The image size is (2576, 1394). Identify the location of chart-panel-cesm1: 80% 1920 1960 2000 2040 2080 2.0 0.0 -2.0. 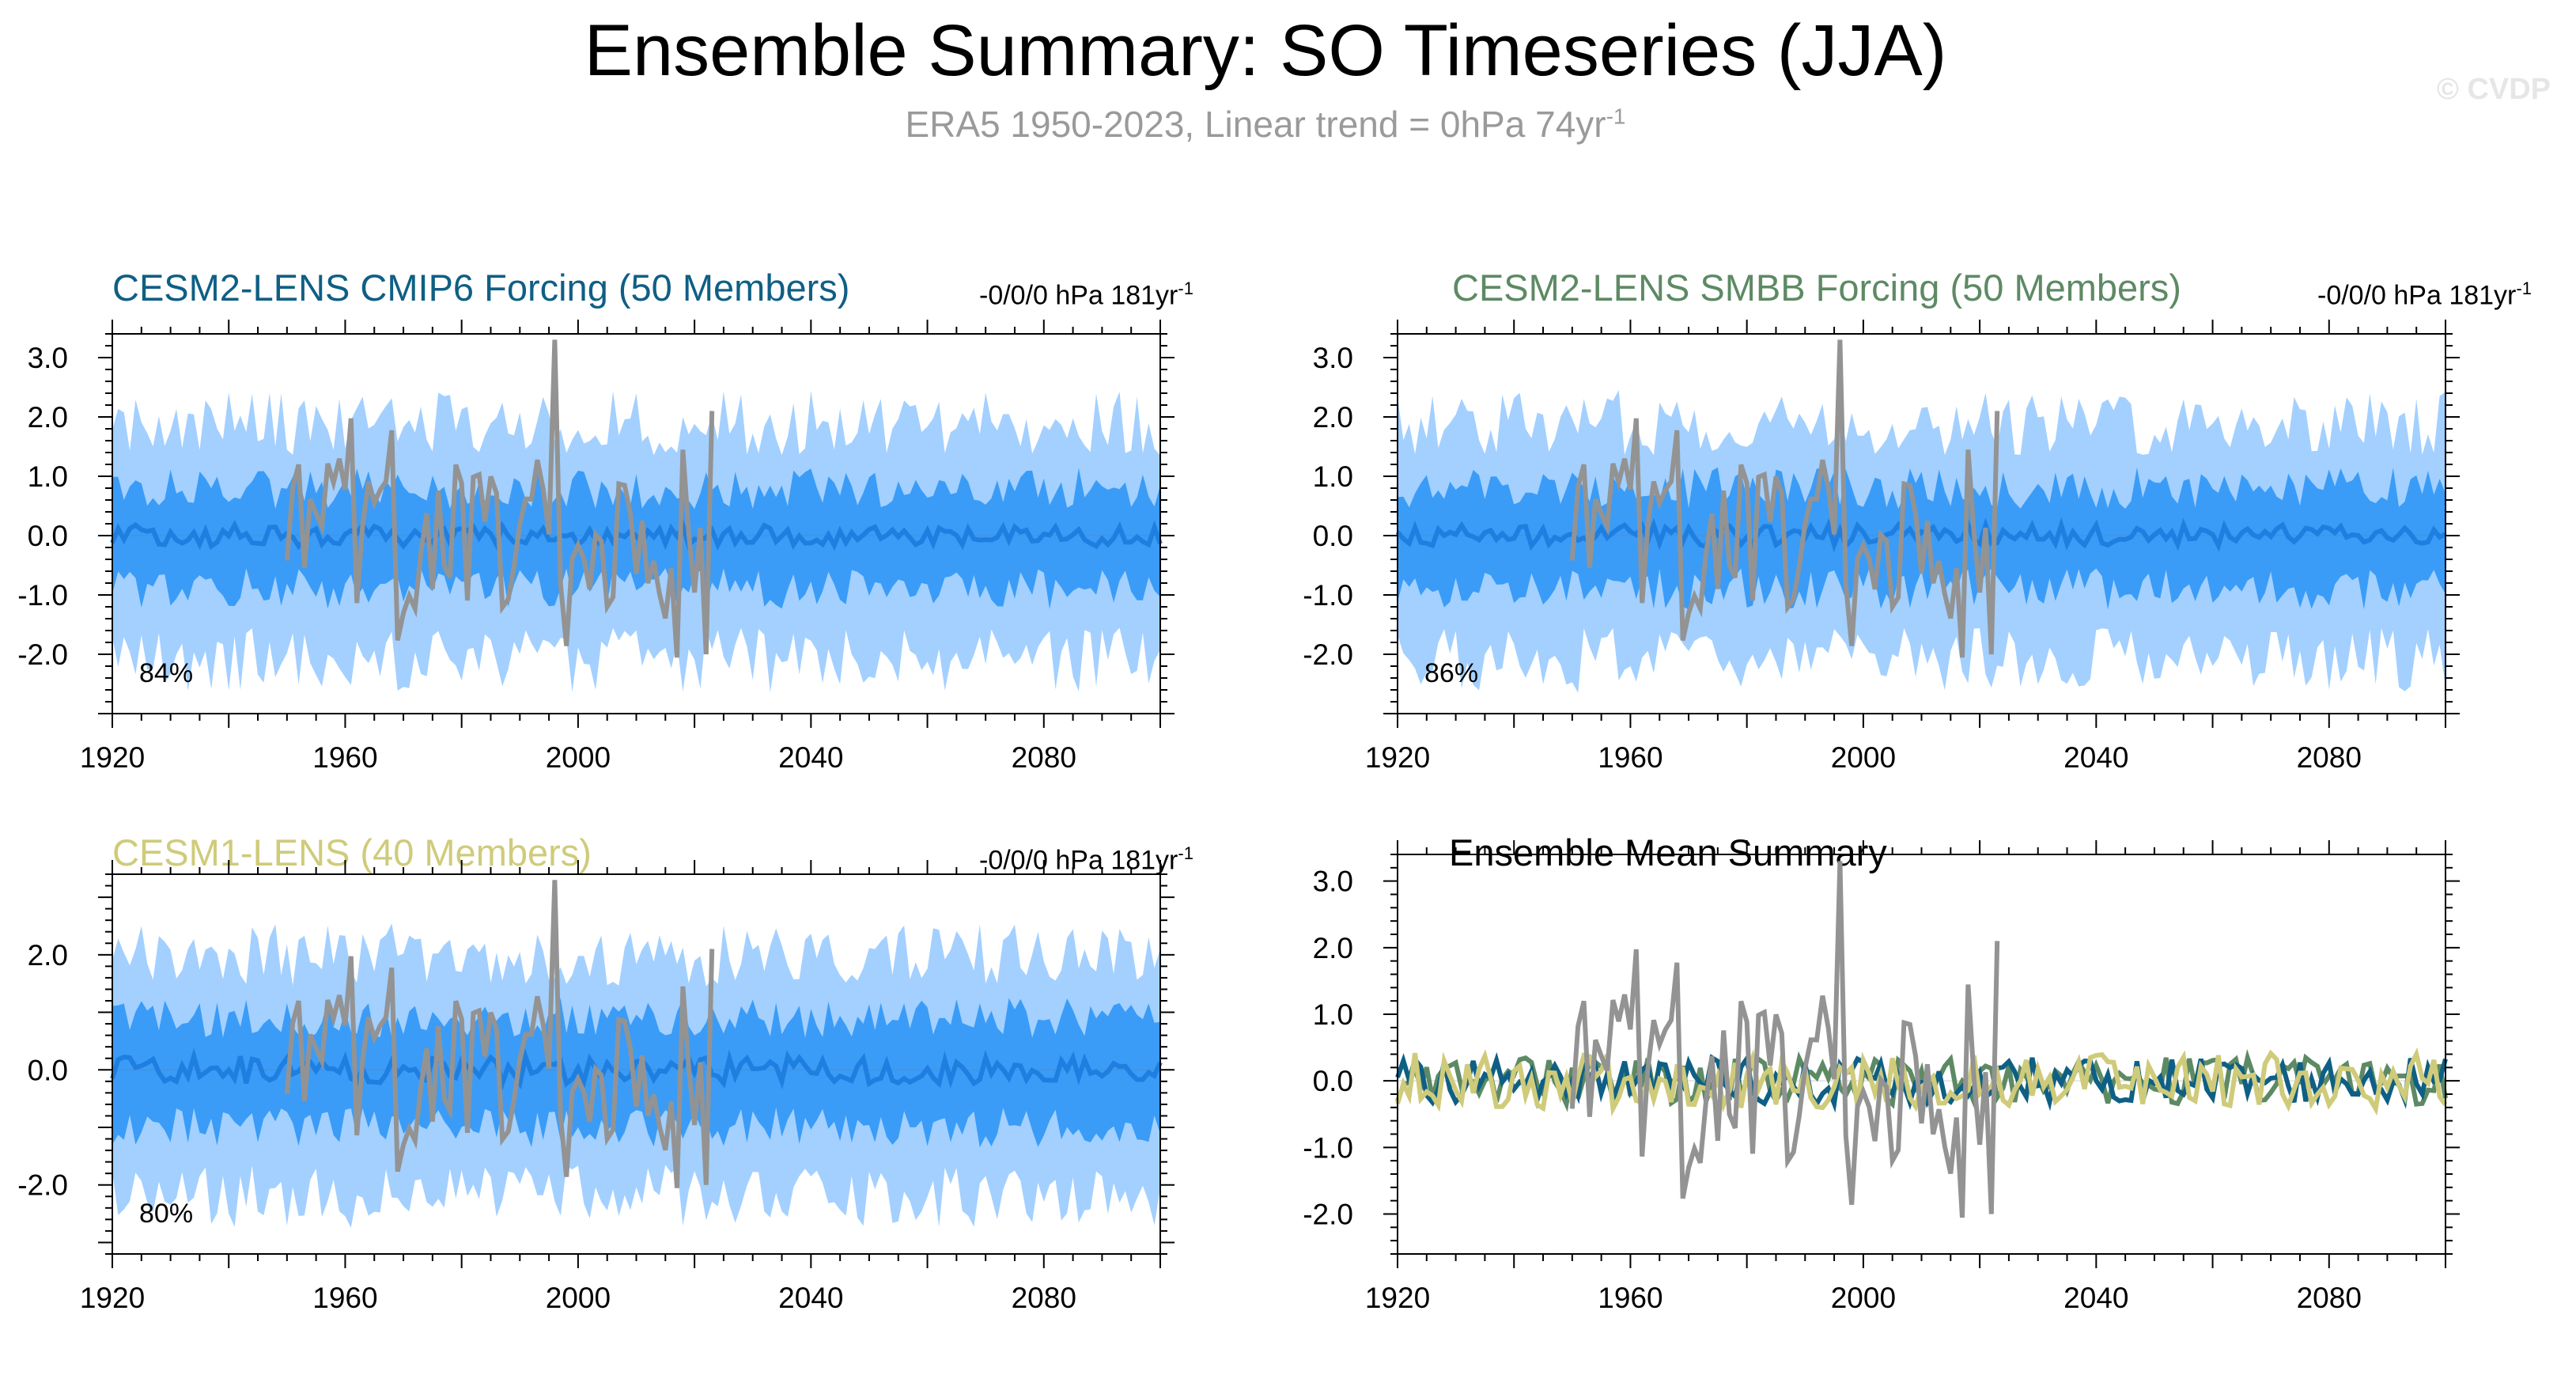
(596, 1087).